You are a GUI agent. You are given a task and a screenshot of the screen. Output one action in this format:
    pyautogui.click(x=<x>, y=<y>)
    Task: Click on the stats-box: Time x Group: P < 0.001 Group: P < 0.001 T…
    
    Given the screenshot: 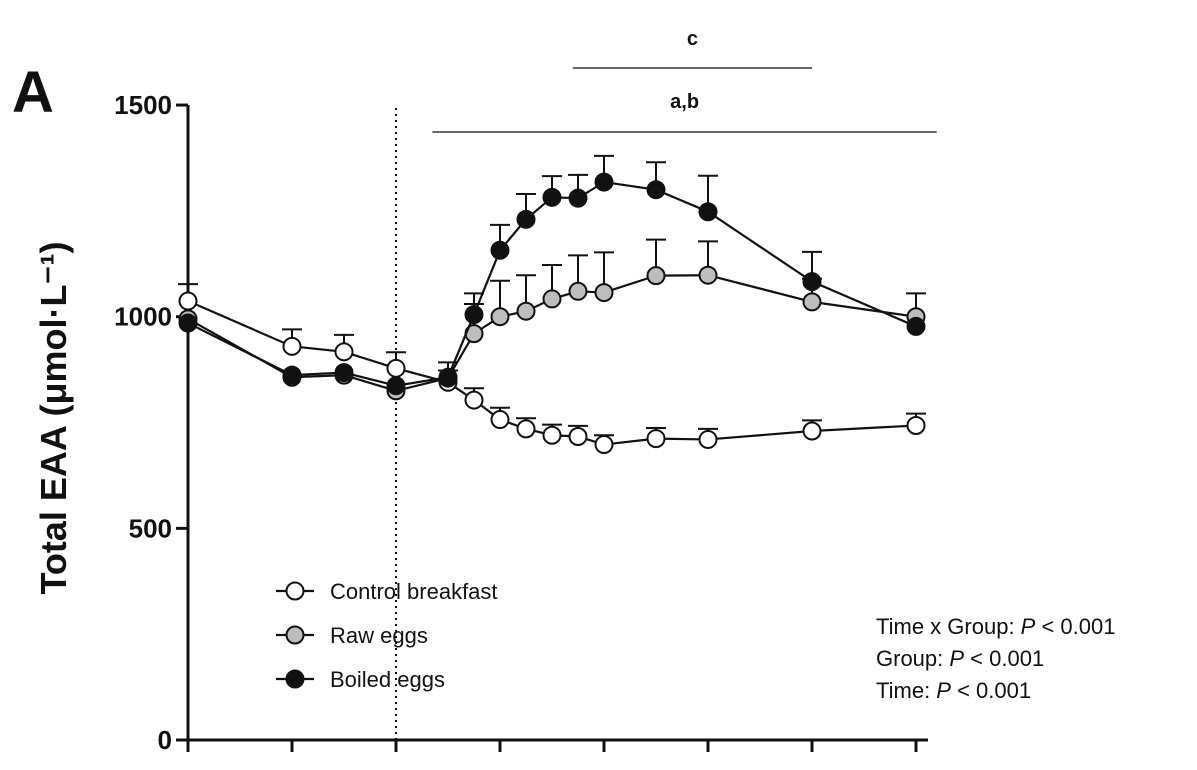 What is the action you would take?
    pyautogui.click(x=996, y=658)
    